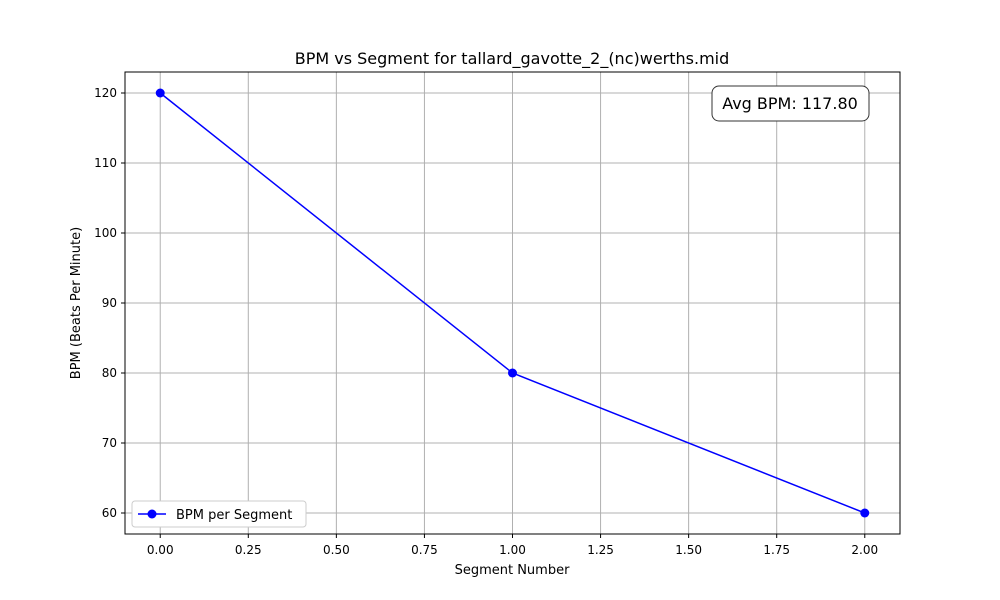 The width and height of the screenshot is (1000, 600). I want to click on y-axis-ticks: 60 70 80 90 100 110 120, so click(109, 303).